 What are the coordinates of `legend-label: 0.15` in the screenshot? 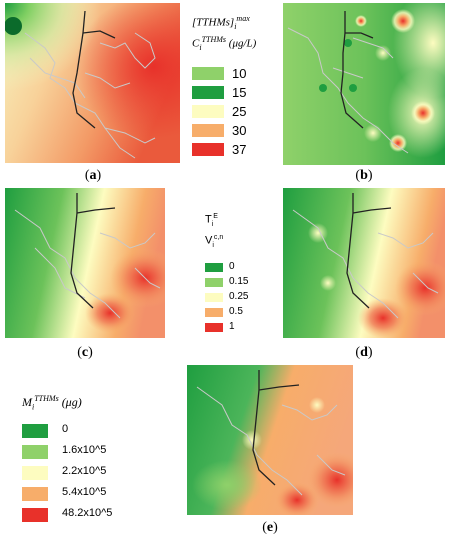 It's located at (239, 281).